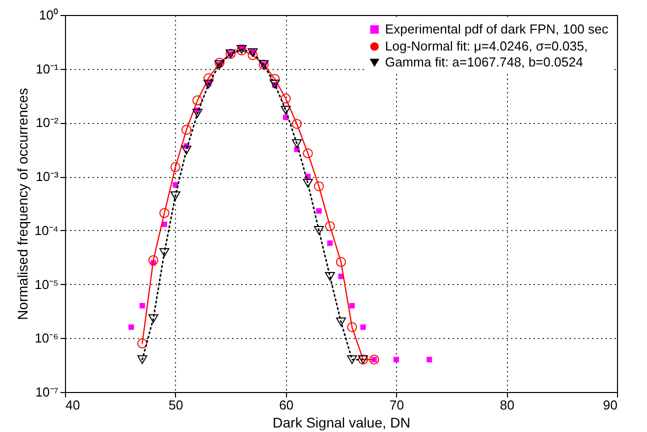 The width and height of the screenshot is (647, 432). What do you see at coordinates (610, 405) in the screenshot?
I see `x-tick-label: 90` at bounding box center [610, 405].